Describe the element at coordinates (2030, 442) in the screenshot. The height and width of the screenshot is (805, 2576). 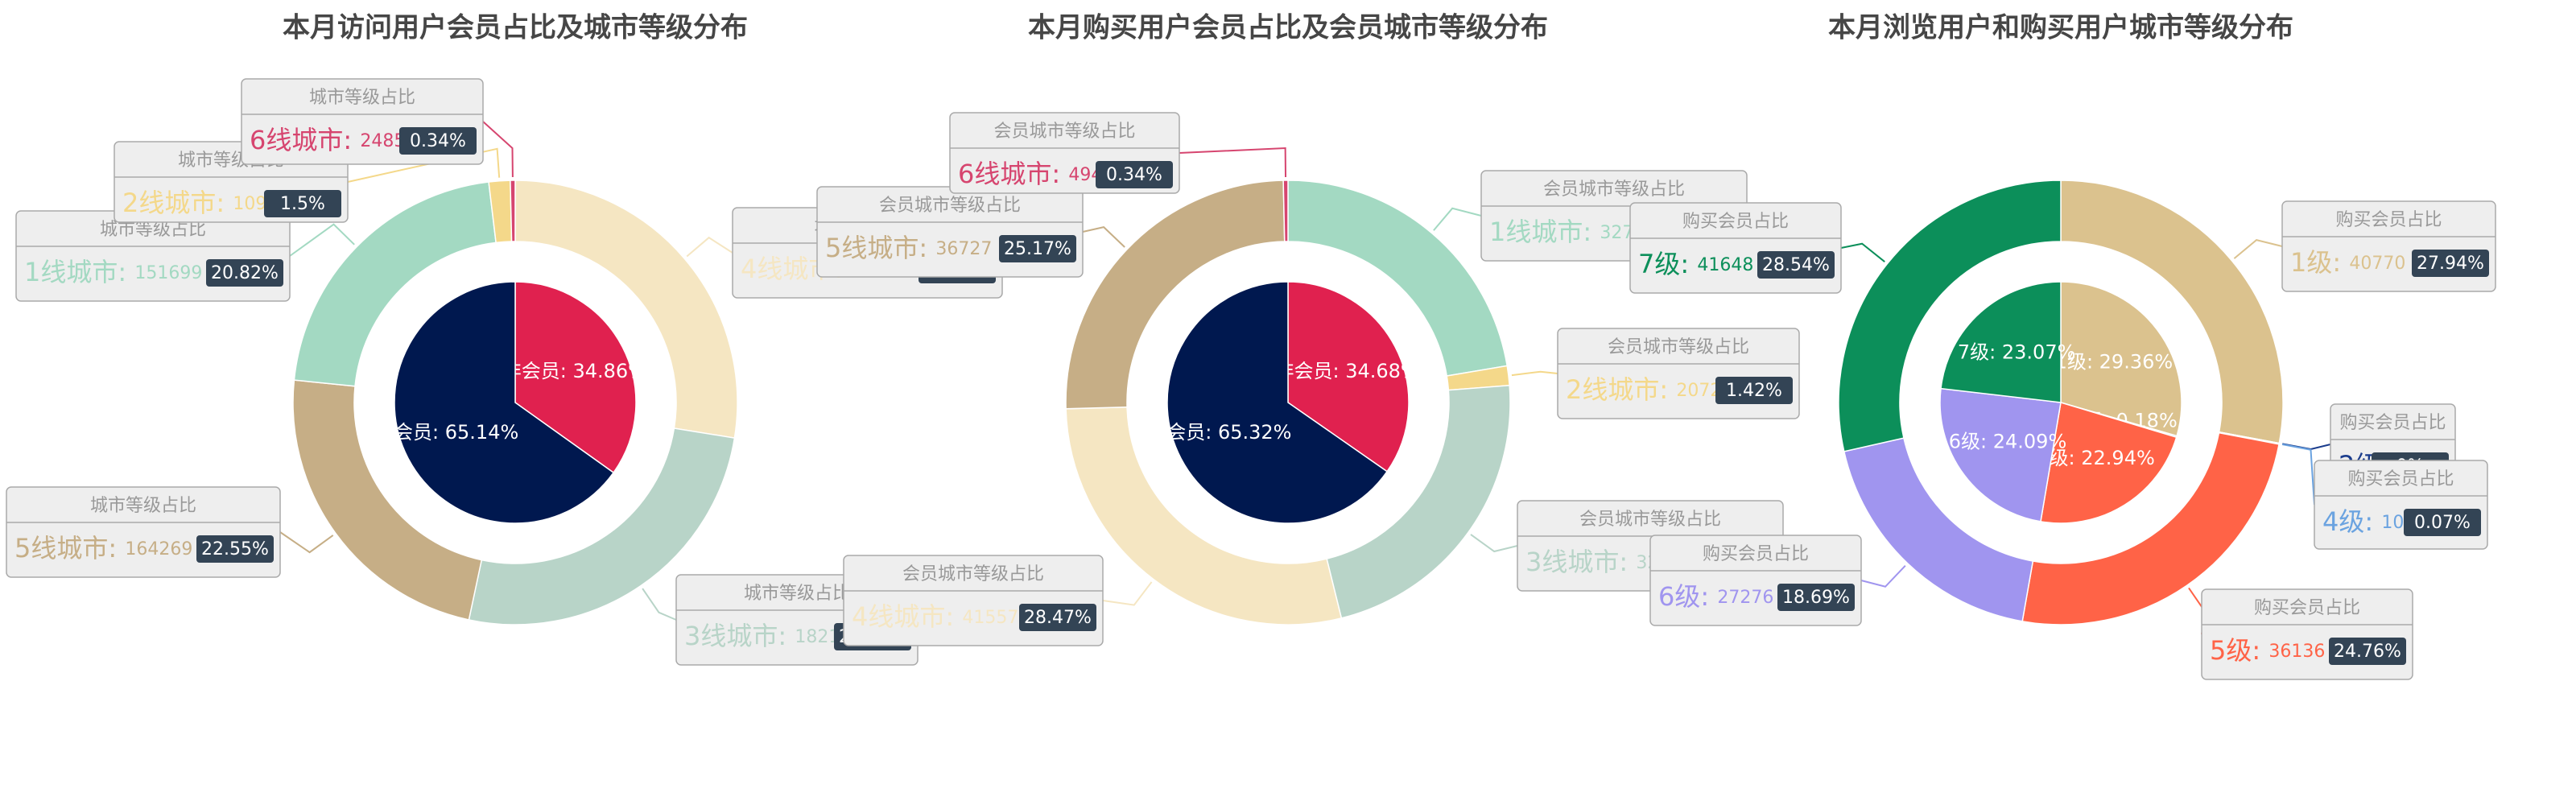
I see `inner-slice-percent: 24.09%` at that location.